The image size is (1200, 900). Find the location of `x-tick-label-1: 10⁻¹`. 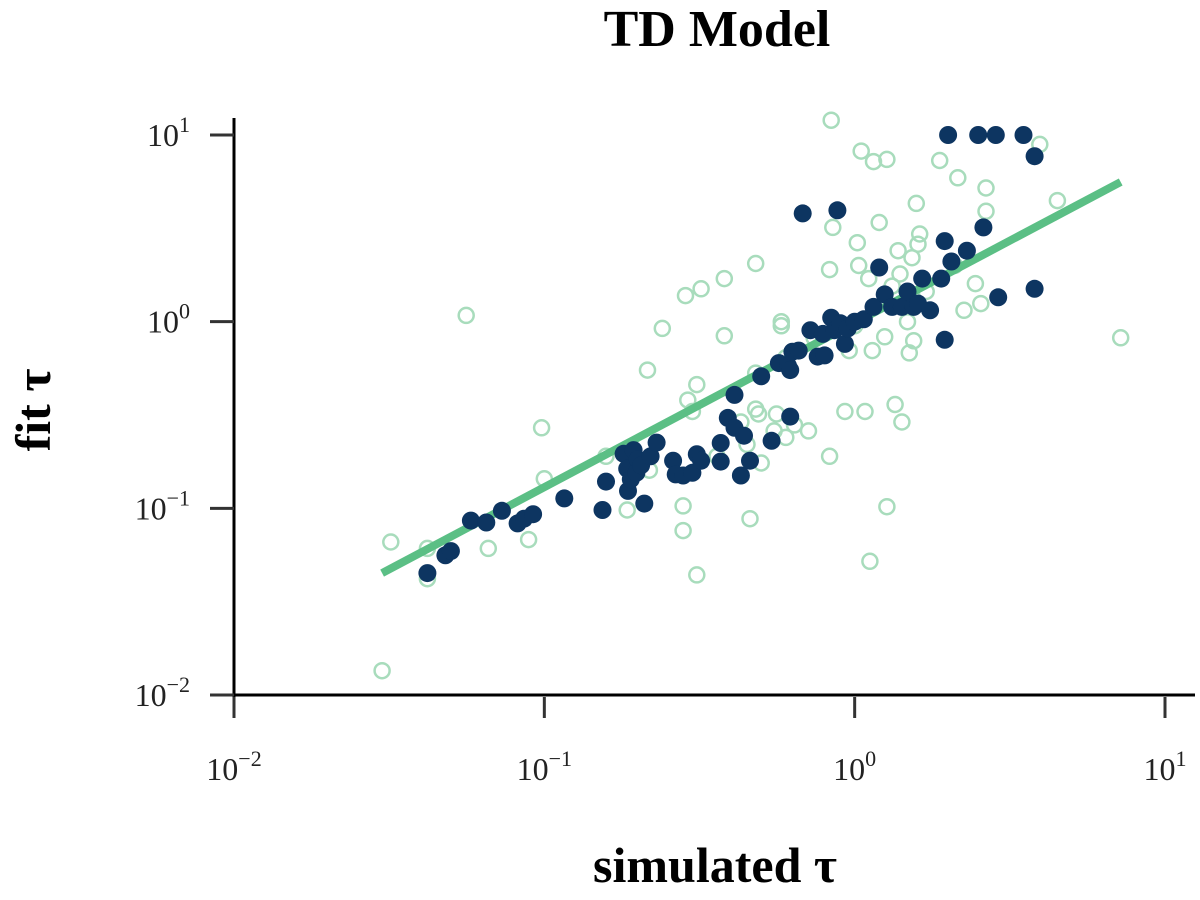

x-tick-label-1: 10⁻¹ is located at coordinates (544, 766).